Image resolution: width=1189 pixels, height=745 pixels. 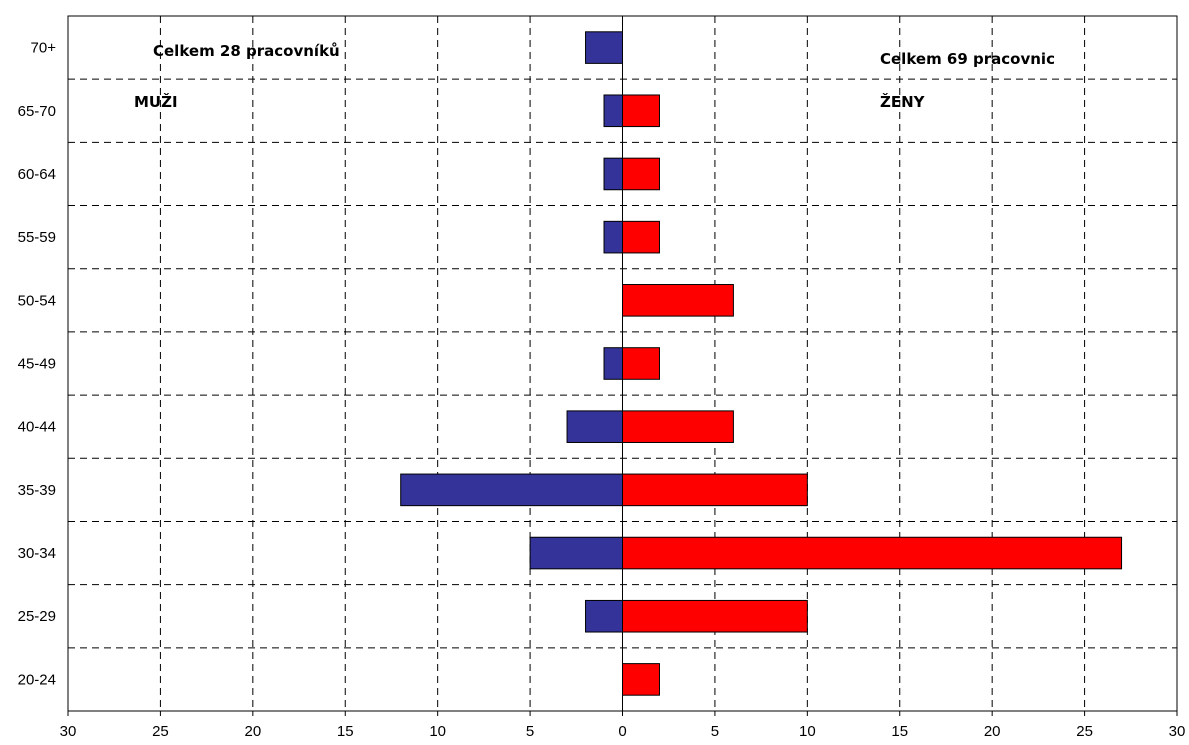 What do you see at coordinates (37, 616) in the screenshot?
I see `y-tick-label: 25-29` at bounding box center [37, 616].